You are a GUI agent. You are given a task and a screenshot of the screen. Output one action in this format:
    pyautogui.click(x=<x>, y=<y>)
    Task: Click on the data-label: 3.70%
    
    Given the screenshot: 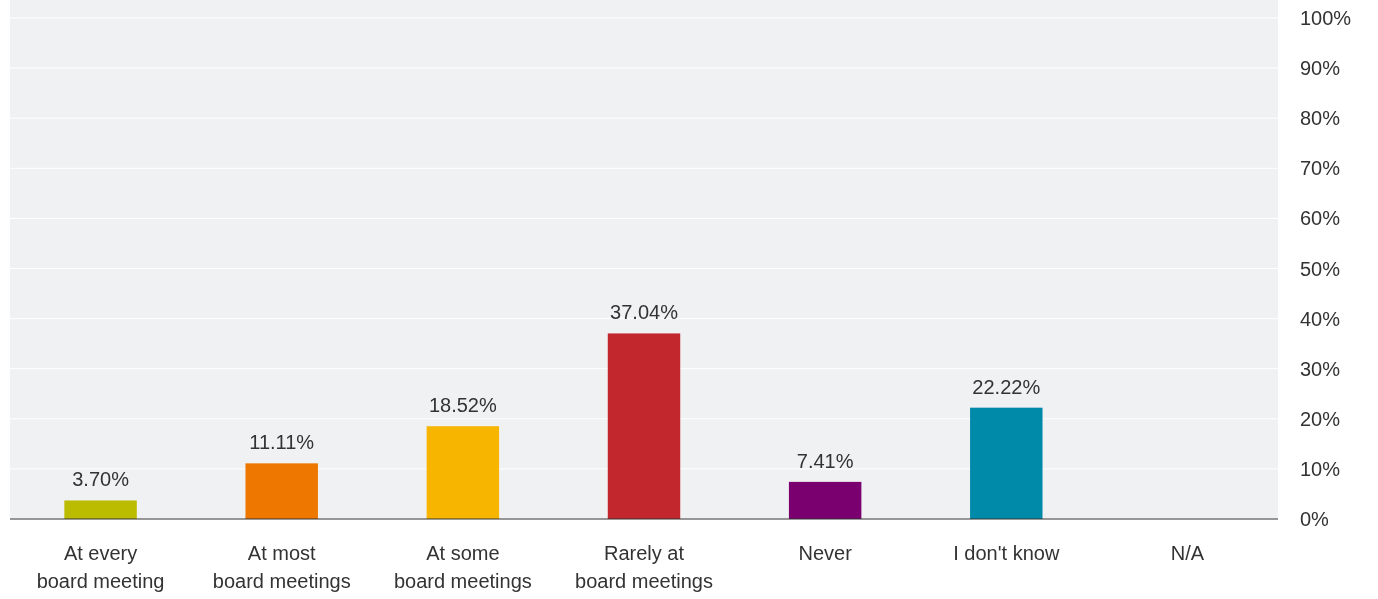 What is the action you would take?
    pyautogui.click(x=101, y=479)
    